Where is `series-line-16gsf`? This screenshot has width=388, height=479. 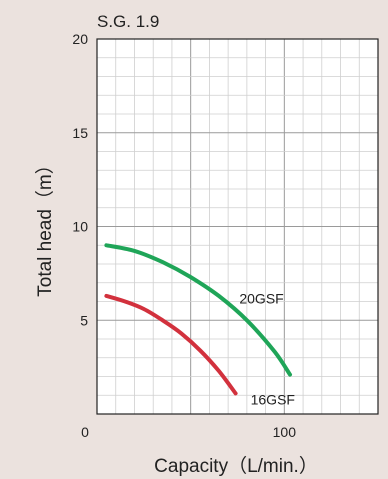
series-line-16gsf is located at coordinates (171, 344).